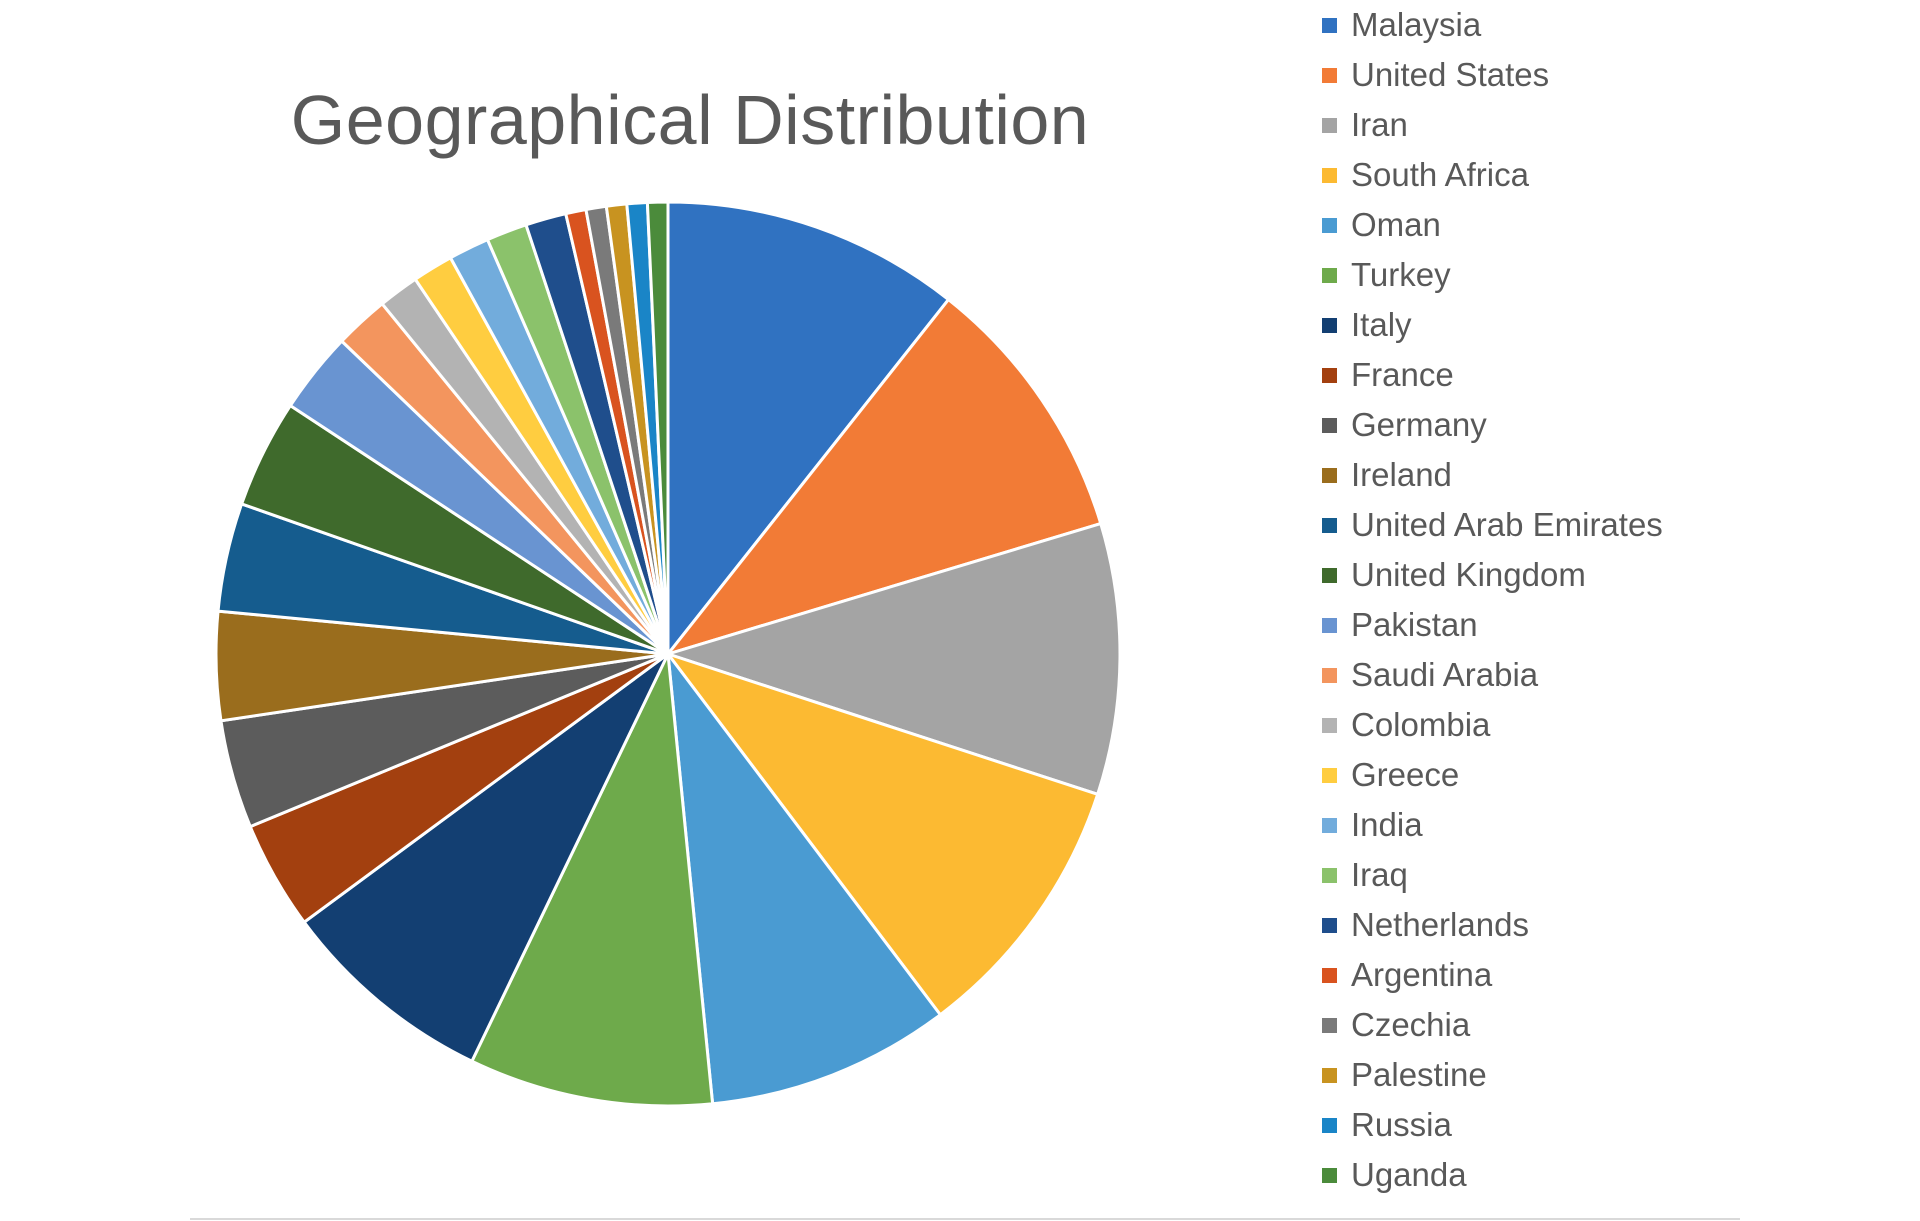 This screenshot has height=1221, width=1920. What do you see at coordinates (657, 428) in the screenshot?
I see `pie-slice-uganda` at bounding box center [657, 428].